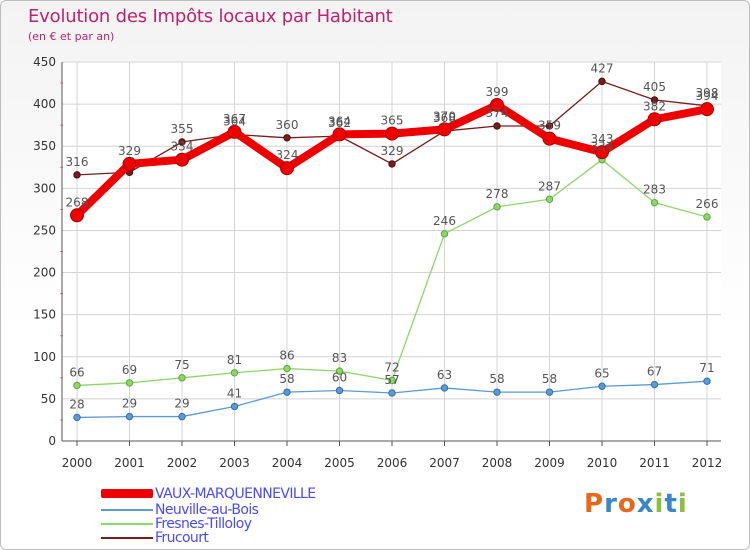 This screenshot has height=550, width=750. What do you see at coordinates (77, 202) in the screenshot?
I see `data-label: 268` at bounding box center [77, 202].